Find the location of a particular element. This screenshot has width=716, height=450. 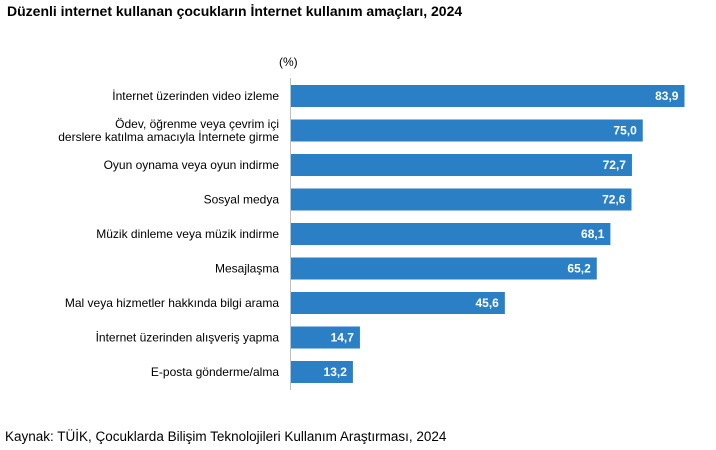

unit-label: (%) is located at coordinates (288, 62).